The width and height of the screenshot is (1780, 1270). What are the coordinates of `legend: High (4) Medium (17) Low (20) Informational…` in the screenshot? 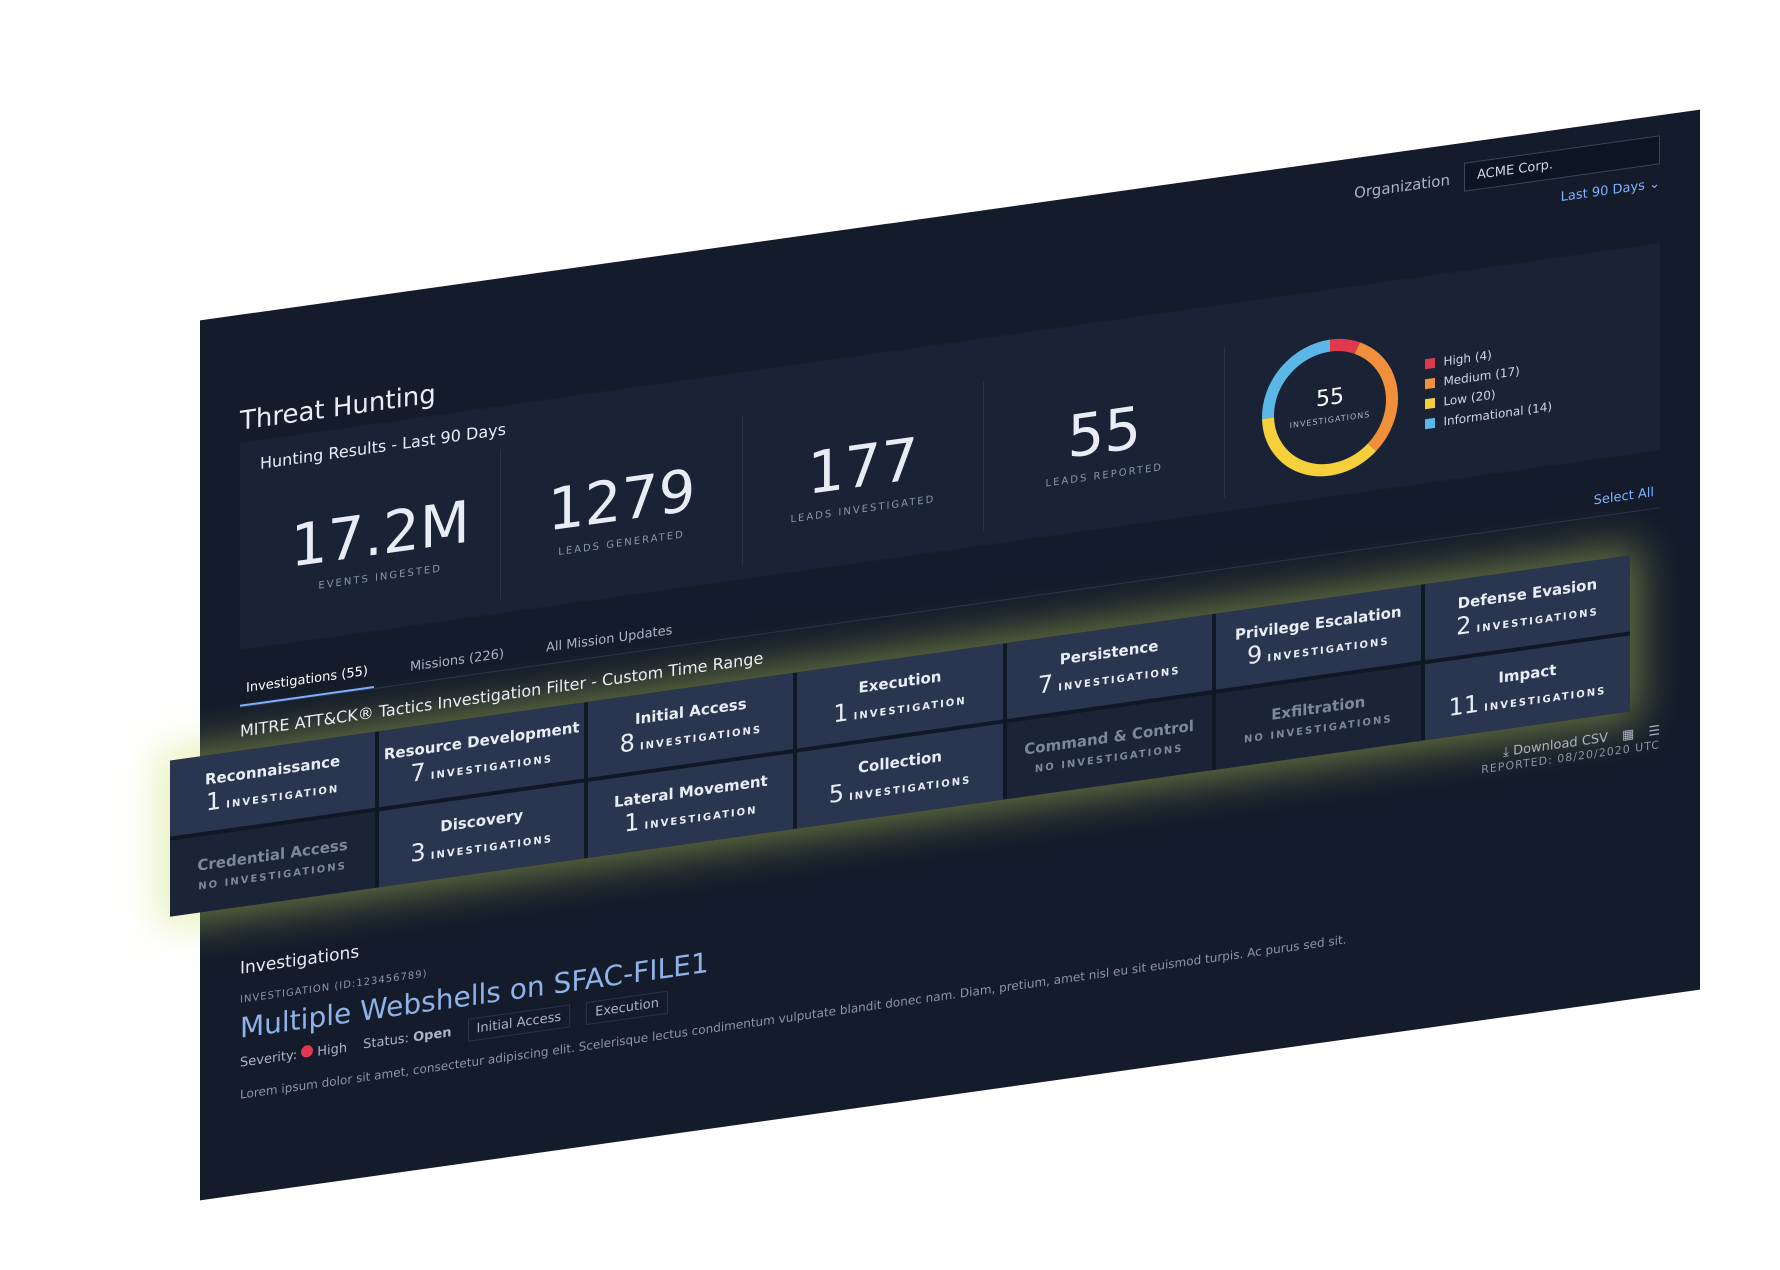 It's located at (1488, 385).